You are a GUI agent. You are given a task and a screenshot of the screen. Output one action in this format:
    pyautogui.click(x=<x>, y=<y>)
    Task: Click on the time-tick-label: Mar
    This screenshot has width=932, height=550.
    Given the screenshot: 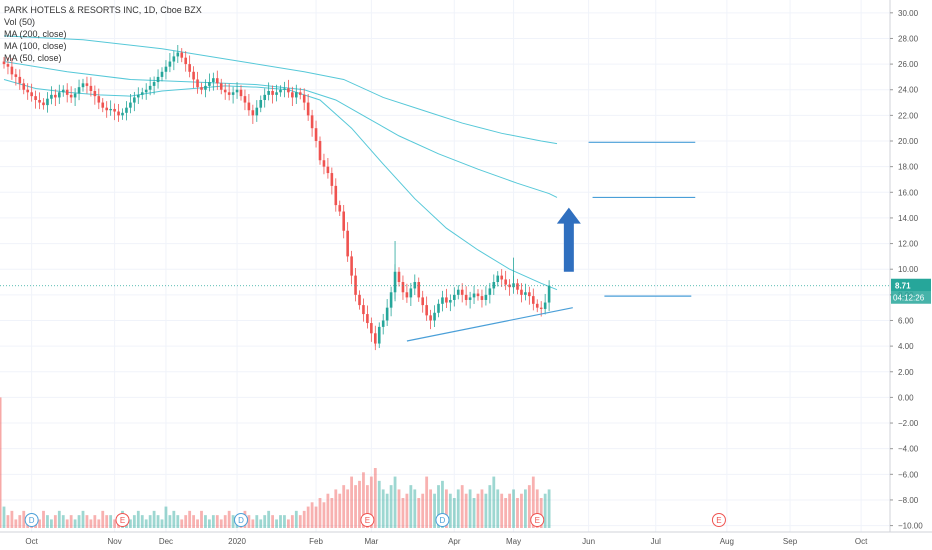 What is the action you would take?
    pyautogui.click(x=371, y=541)
    